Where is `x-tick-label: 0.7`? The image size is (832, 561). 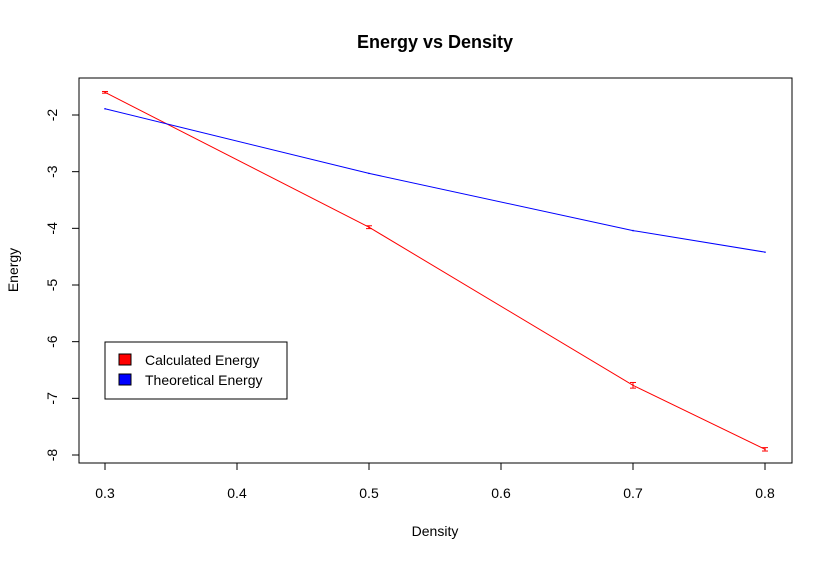 x-tick-label: 0.7 is located at coordinates (633, 493).